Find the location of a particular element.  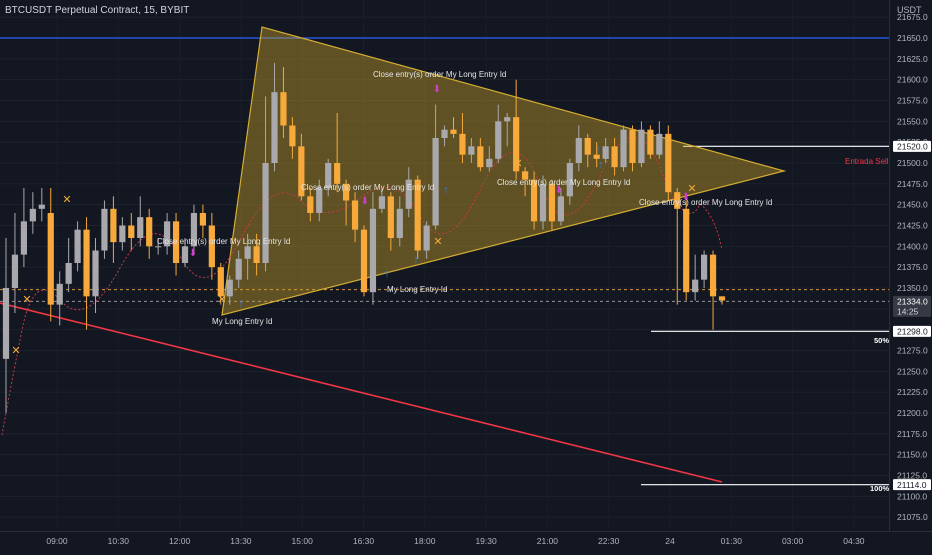

close-cross-marker: ✕ is located at coordinates (691, 189).